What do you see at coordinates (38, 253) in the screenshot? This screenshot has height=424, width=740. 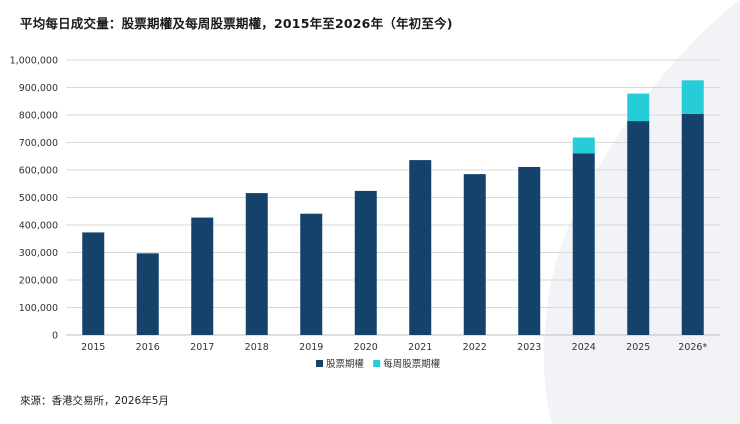 I see `y-tick-label: 300,000` at bounding box center [38, 253].